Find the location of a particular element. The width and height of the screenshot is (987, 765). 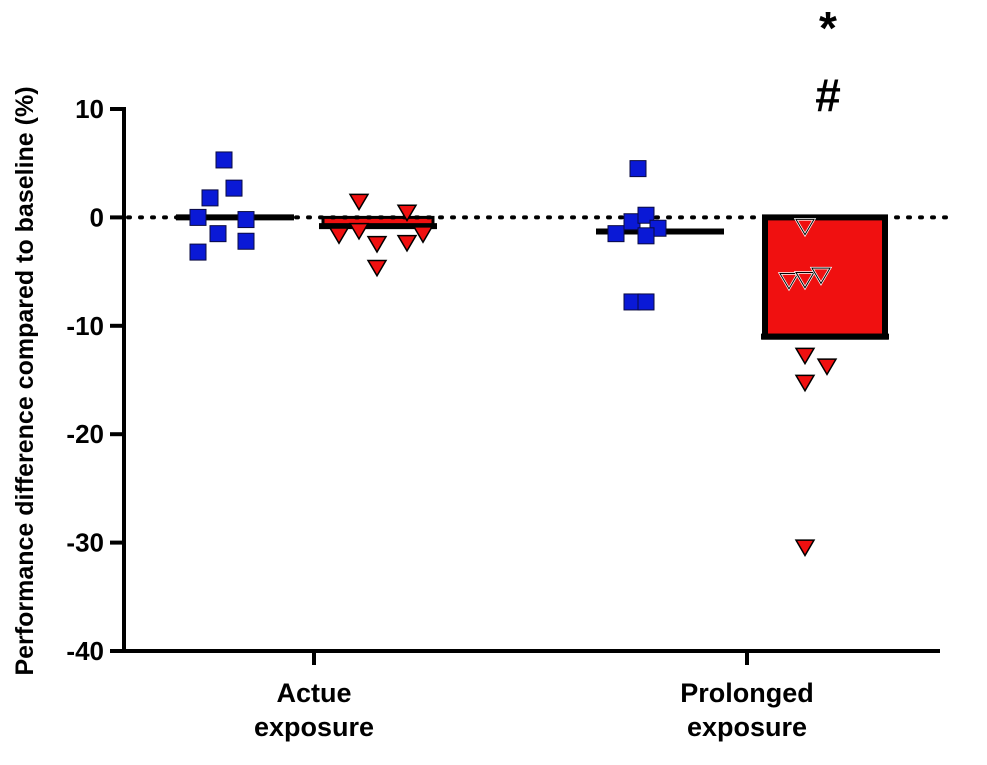

x-category-label: Actue is located at coordinates (313, 693).